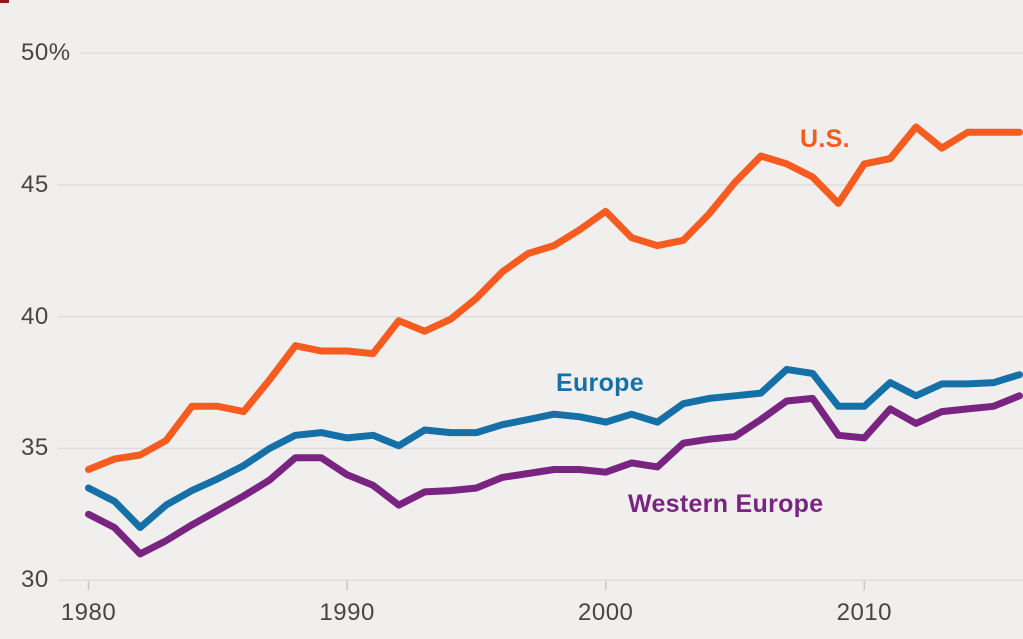  Describe the element at coordinates (600, 383) in the screenshot. I see `series-label-europe: Europe` at that location.